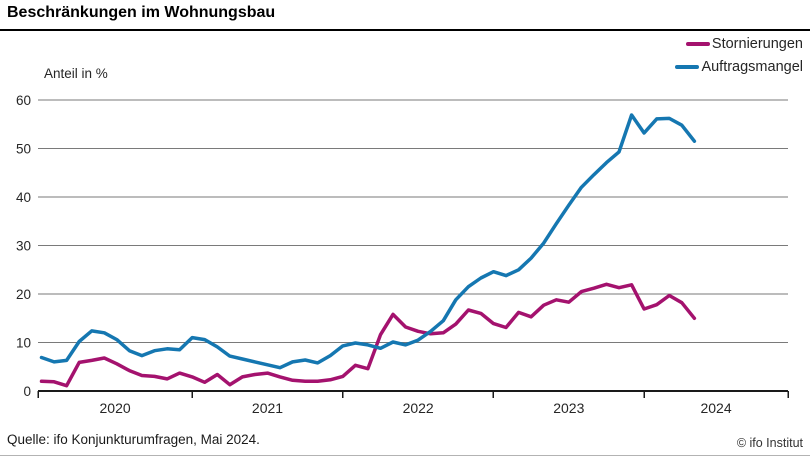  What do you see at coordinates (141, 12) in the screenshot?
I see `page-title: Beschränkungen im Wohnungsbau` at bounding box center [141, 12].